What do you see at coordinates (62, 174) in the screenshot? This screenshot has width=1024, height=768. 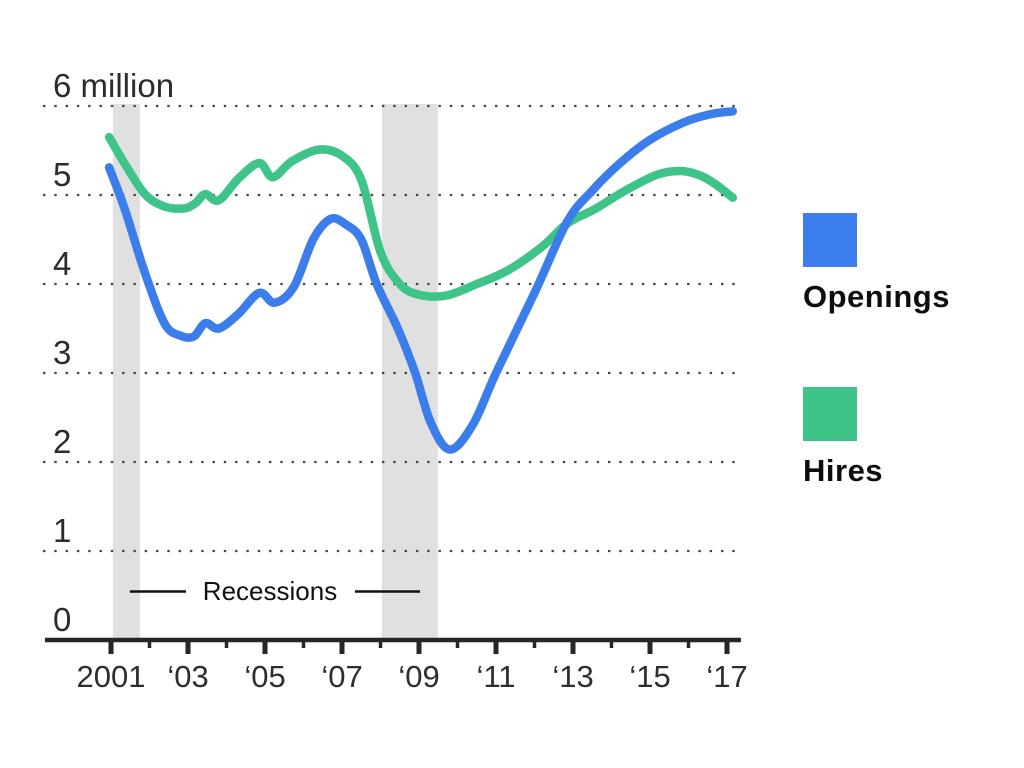 I see `y-label-5: 5` at bounding box center [62, 174].